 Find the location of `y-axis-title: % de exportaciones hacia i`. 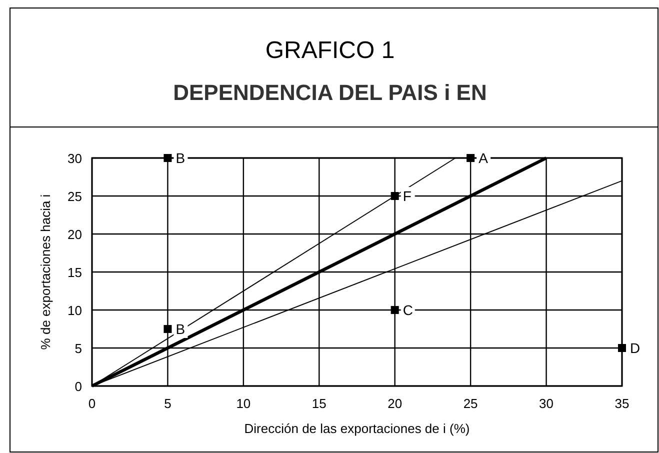

y-axis-title: % de exportaciones hacia i is located at coordinates (45, 272).